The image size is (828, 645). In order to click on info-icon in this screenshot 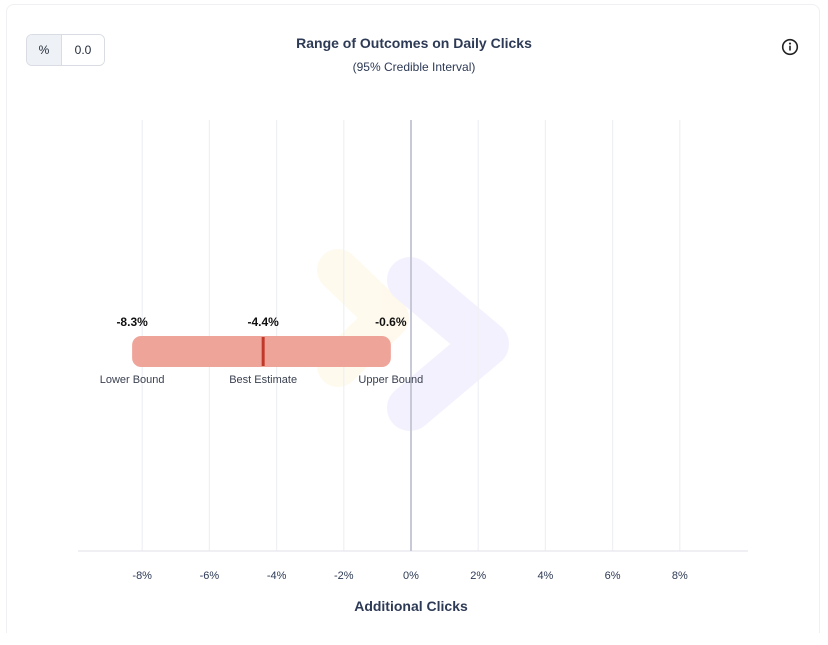, I will do `click(790, 47)`.